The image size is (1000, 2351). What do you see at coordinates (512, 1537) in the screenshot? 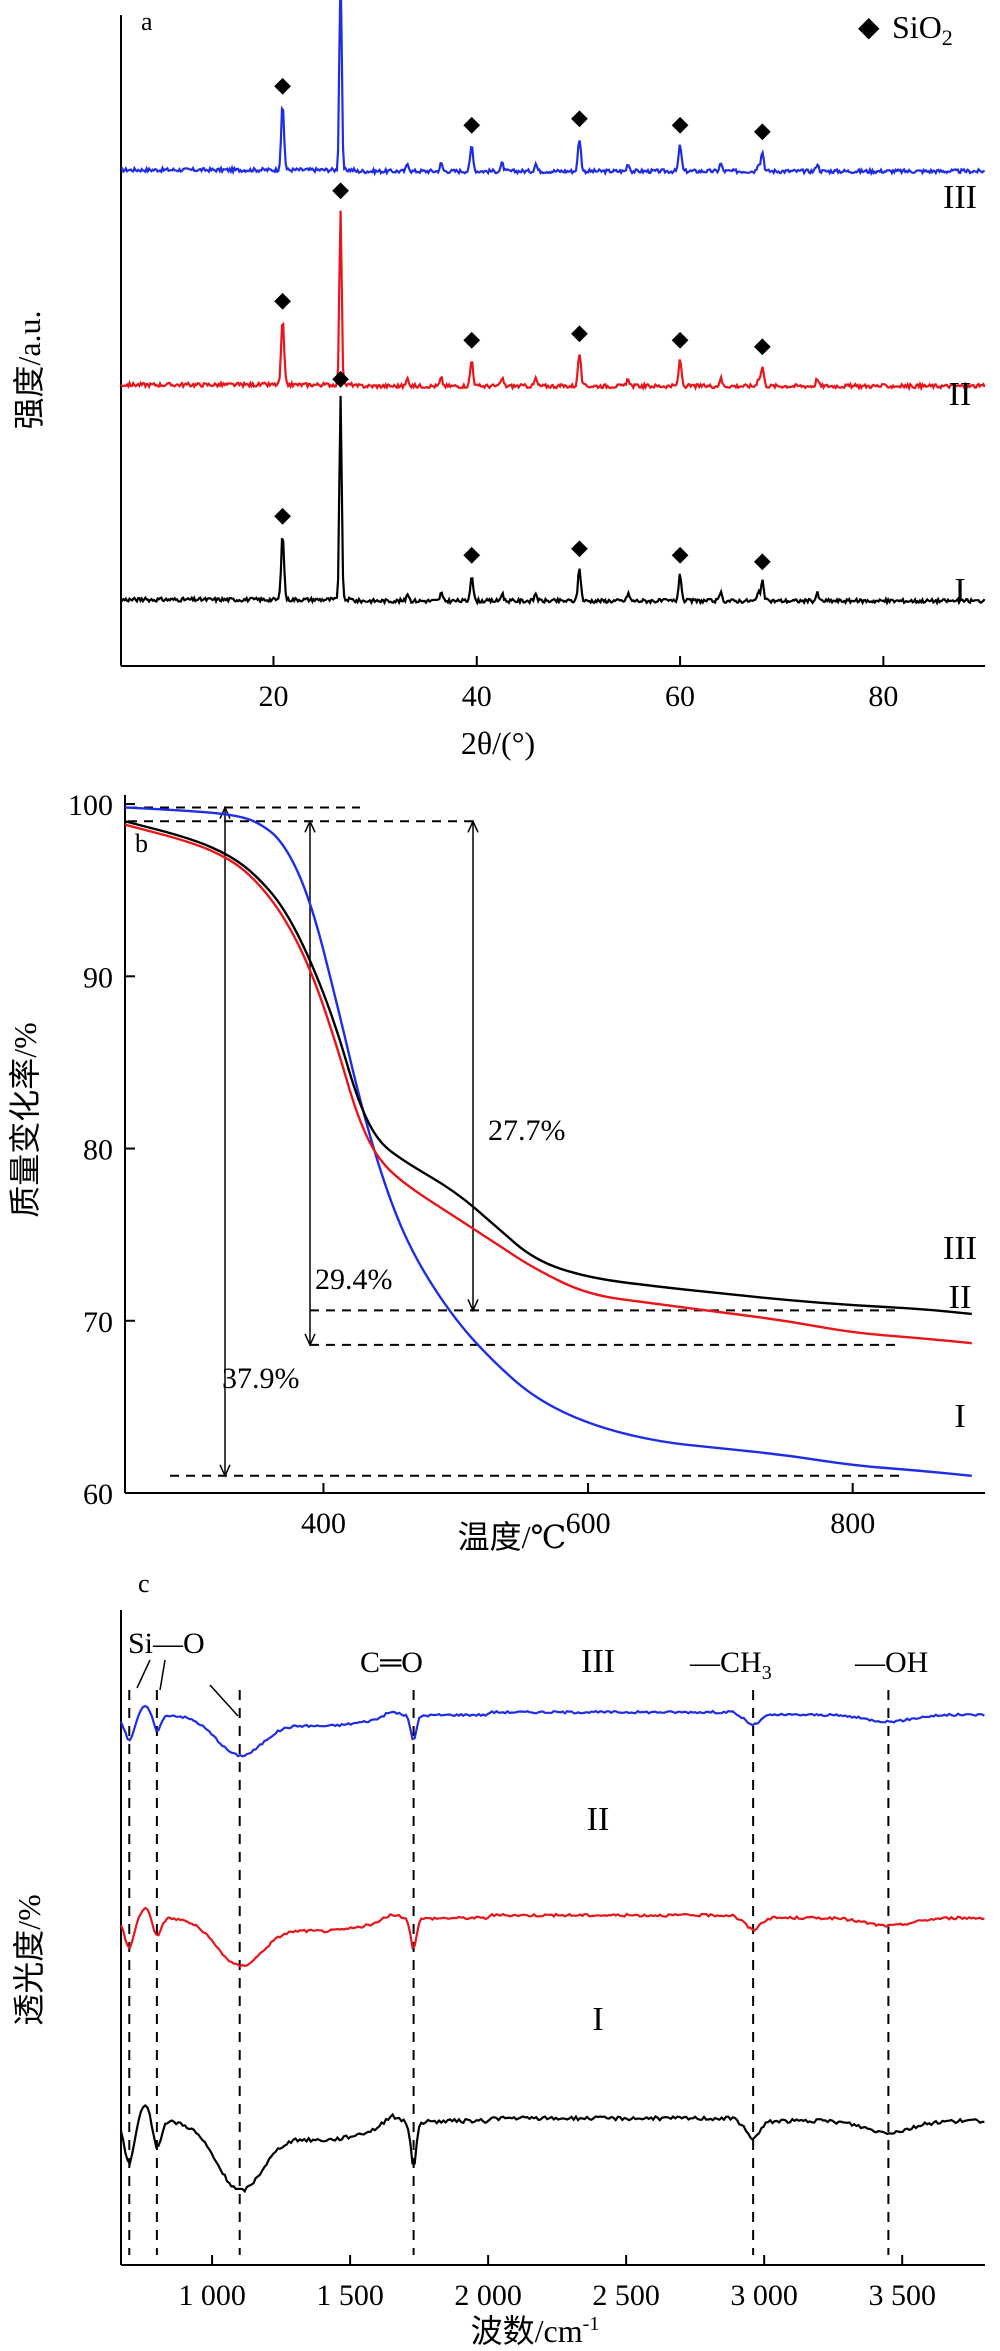
I see `b-x-axis-title: 温度/℃` at bounding box center [512, 1537].